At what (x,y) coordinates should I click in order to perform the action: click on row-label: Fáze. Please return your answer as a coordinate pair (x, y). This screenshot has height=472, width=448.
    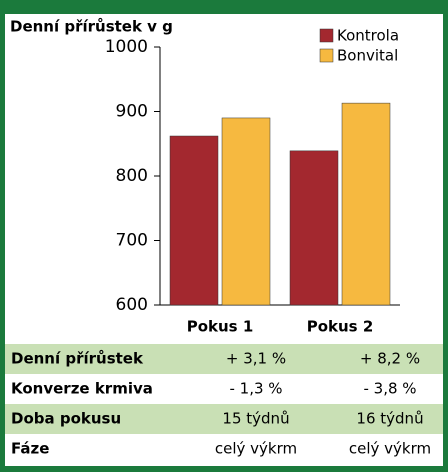
    Looking at the image, I should click on (30, 449).